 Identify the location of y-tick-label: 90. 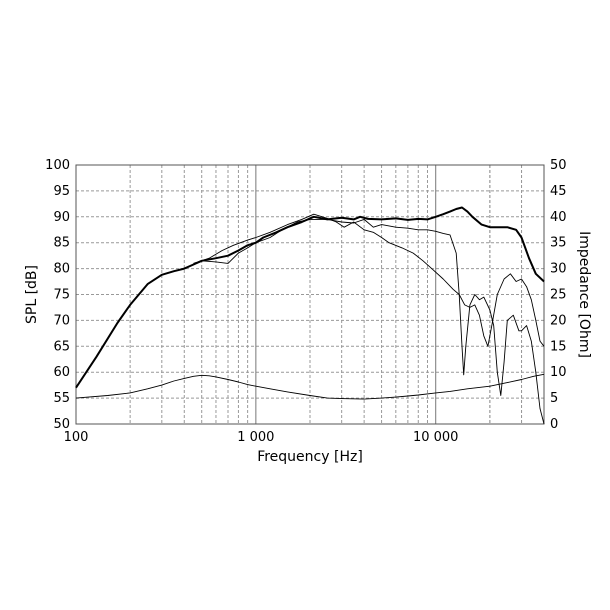
(61, 217).